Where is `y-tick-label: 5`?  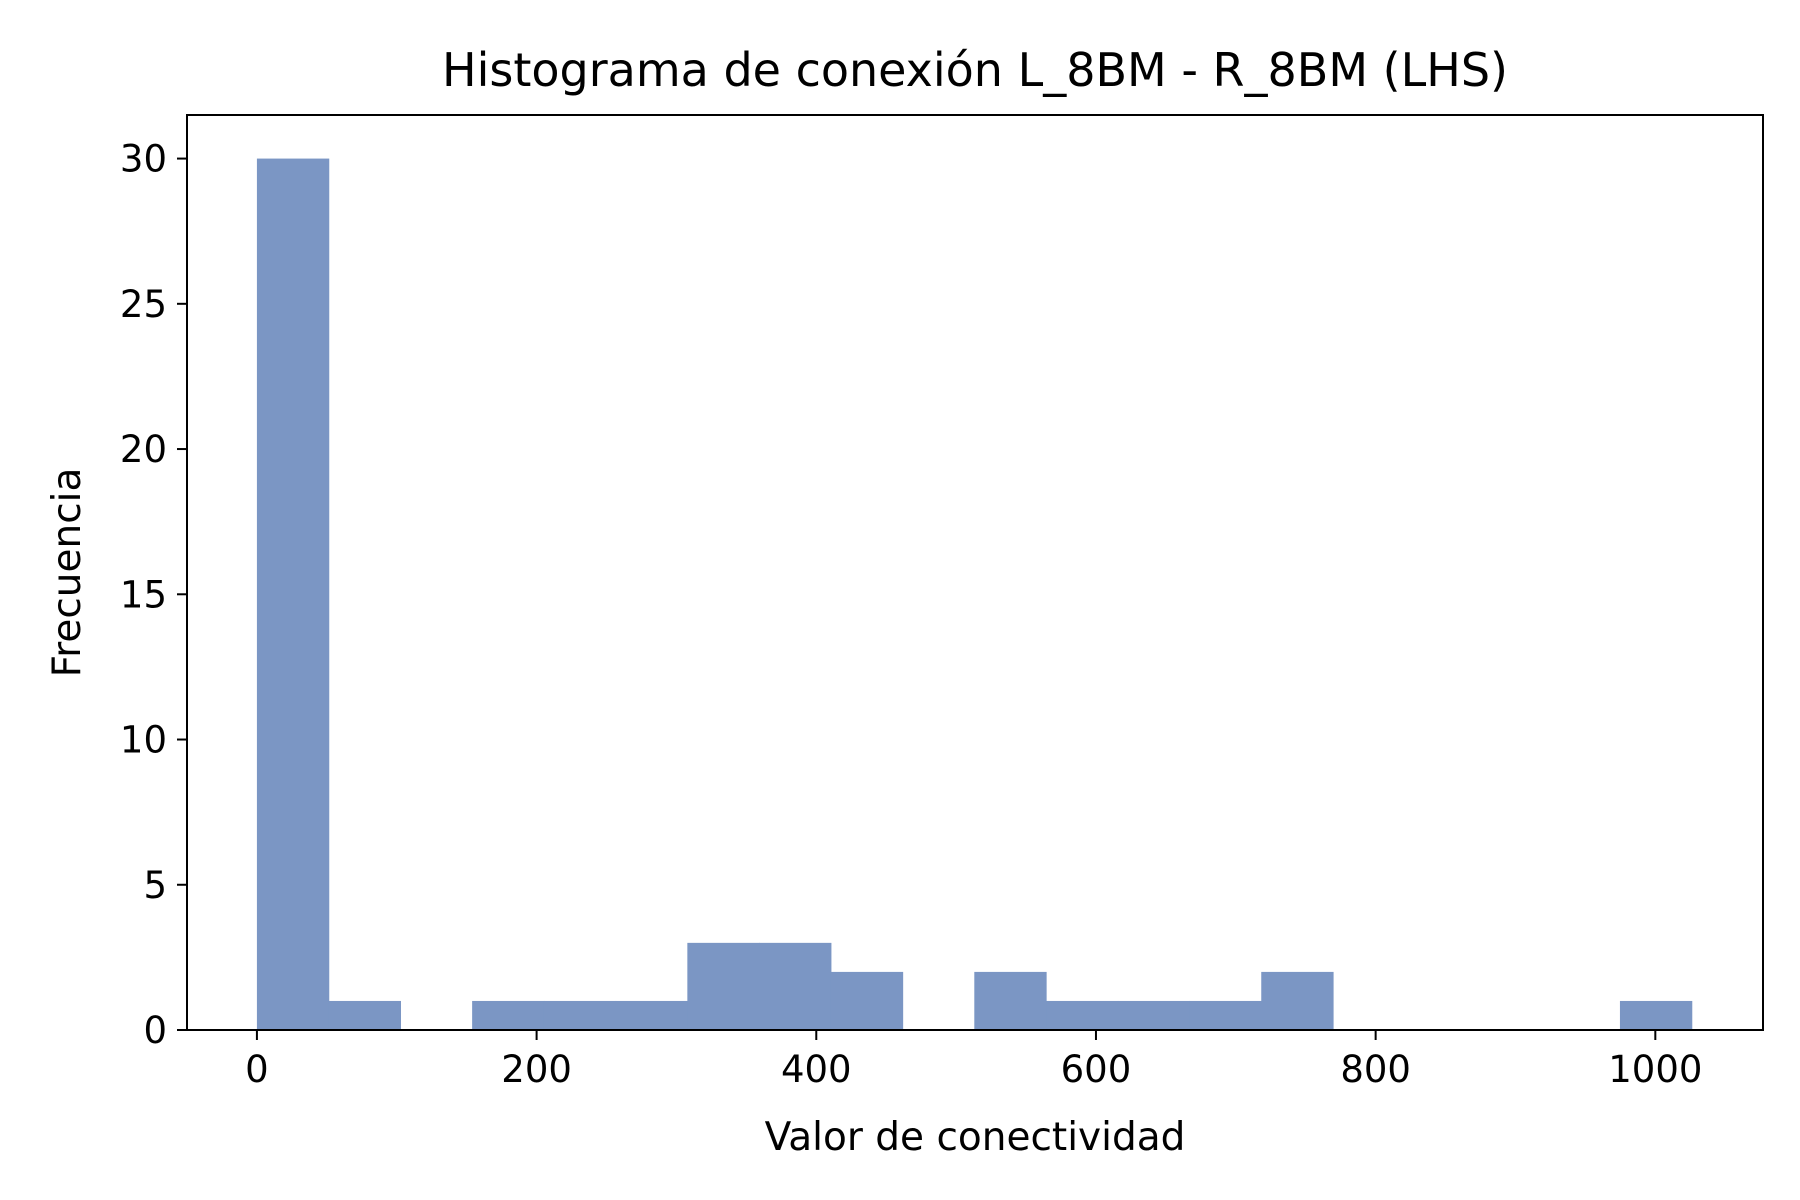 y-tick-label: 5 is located at coordinates (155, 885).